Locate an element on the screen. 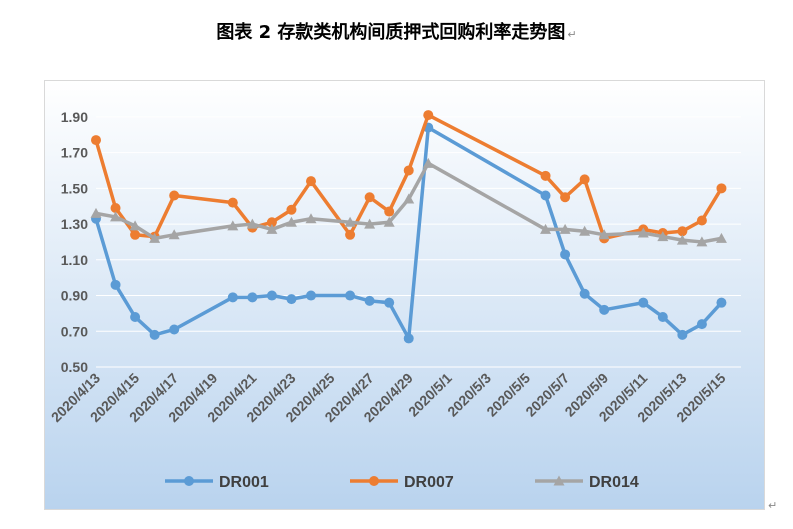 Image resolution: width=793 pixels, height=529 pixels. paragraph-mark-bottom: ↵ is located at coordinates (773, 505).